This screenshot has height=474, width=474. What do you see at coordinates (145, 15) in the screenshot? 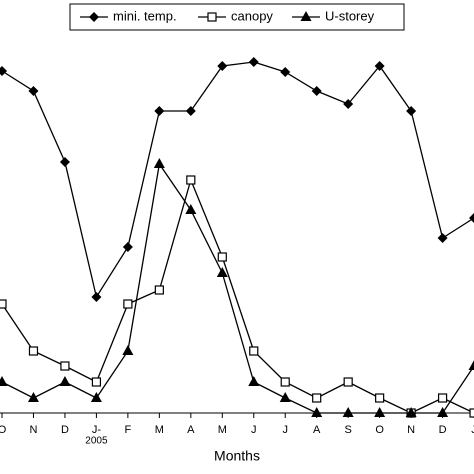
I see `legend-label: mini. temp.` at bounding box center [145, 15].